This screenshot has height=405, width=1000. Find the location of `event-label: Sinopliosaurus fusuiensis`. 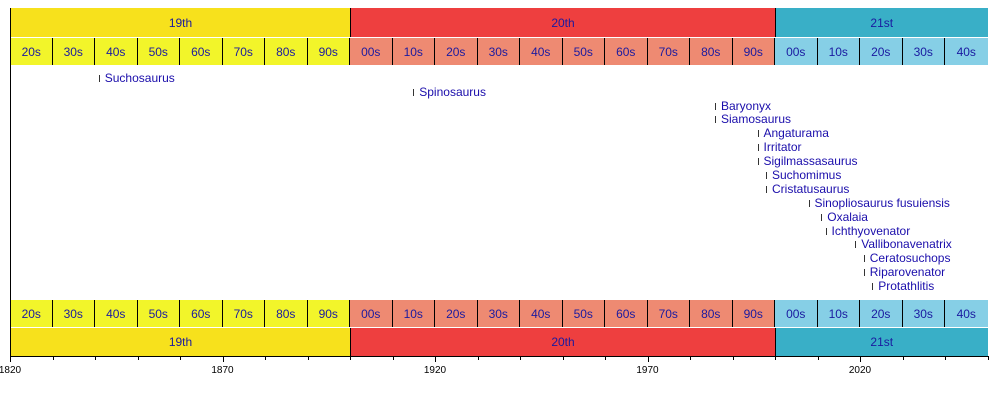

event-label: Sinopliosaurus fusuiensis is located at coordinates (879, 203).